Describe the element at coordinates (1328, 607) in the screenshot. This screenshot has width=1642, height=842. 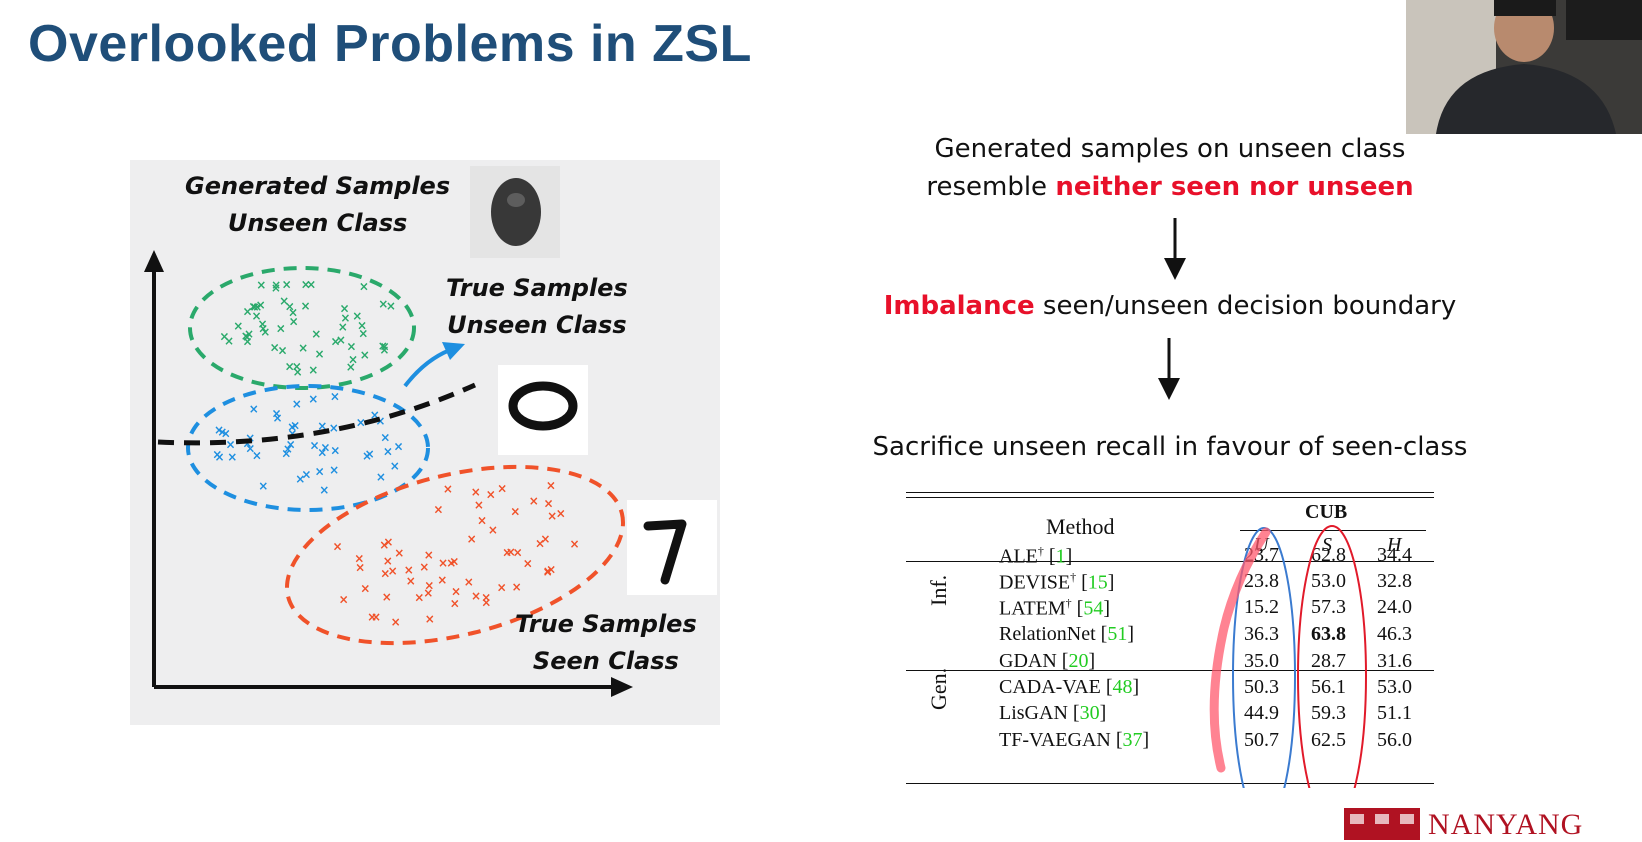
I see `cell-s: 57.3` at that location.